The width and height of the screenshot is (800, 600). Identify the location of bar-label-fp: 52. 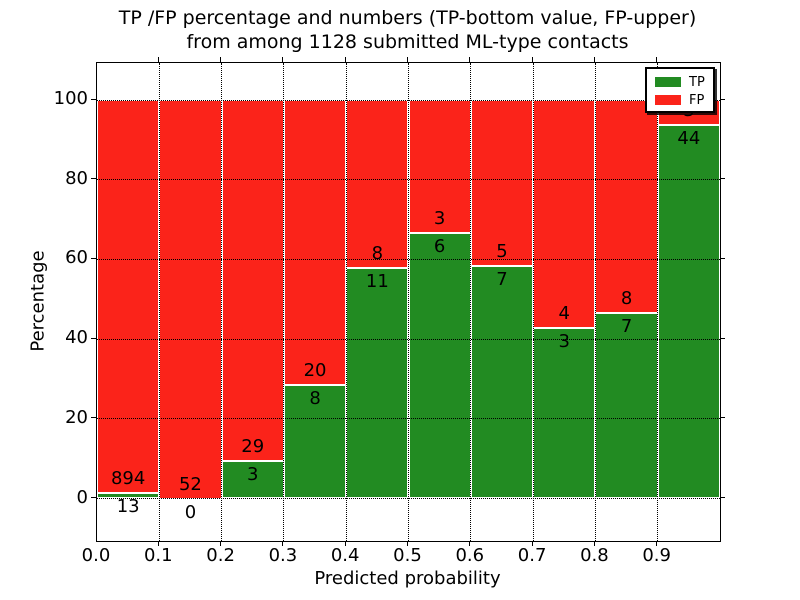
(190, 484).